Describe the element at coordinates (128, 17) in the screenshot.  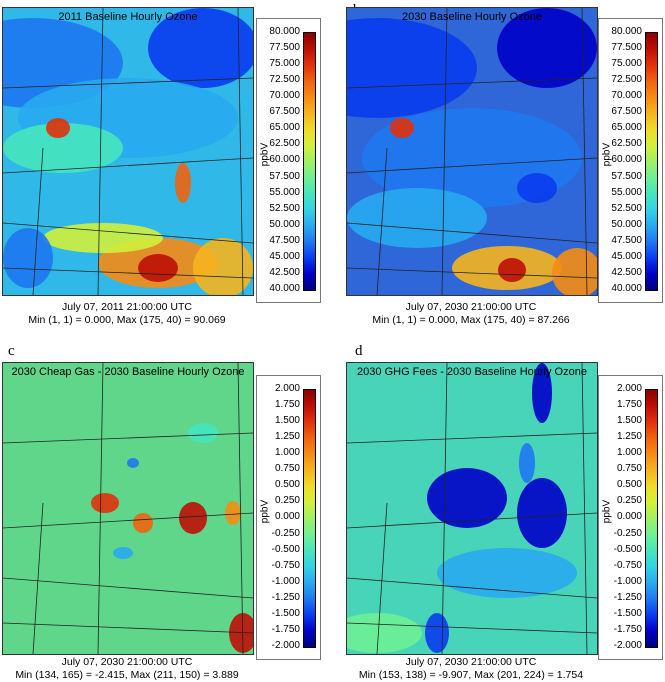
I see `map-title-a: 2011 Baseline Hourly Ozone` at that location.